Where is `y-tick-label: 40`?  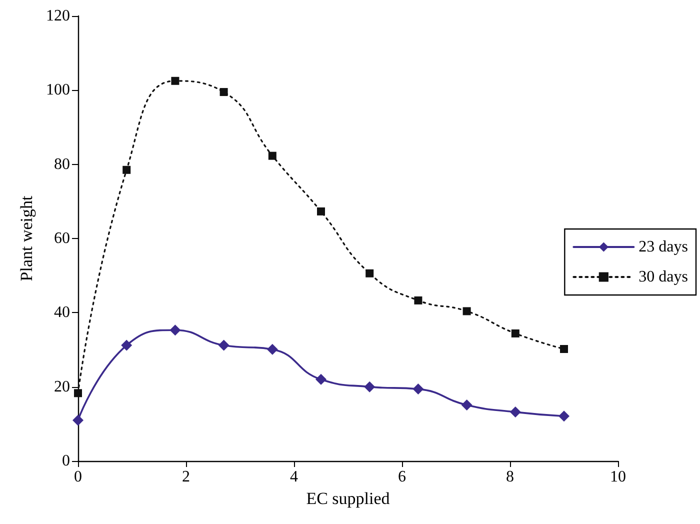
y-tick-label: 40 is located at coordinates (62, 313).